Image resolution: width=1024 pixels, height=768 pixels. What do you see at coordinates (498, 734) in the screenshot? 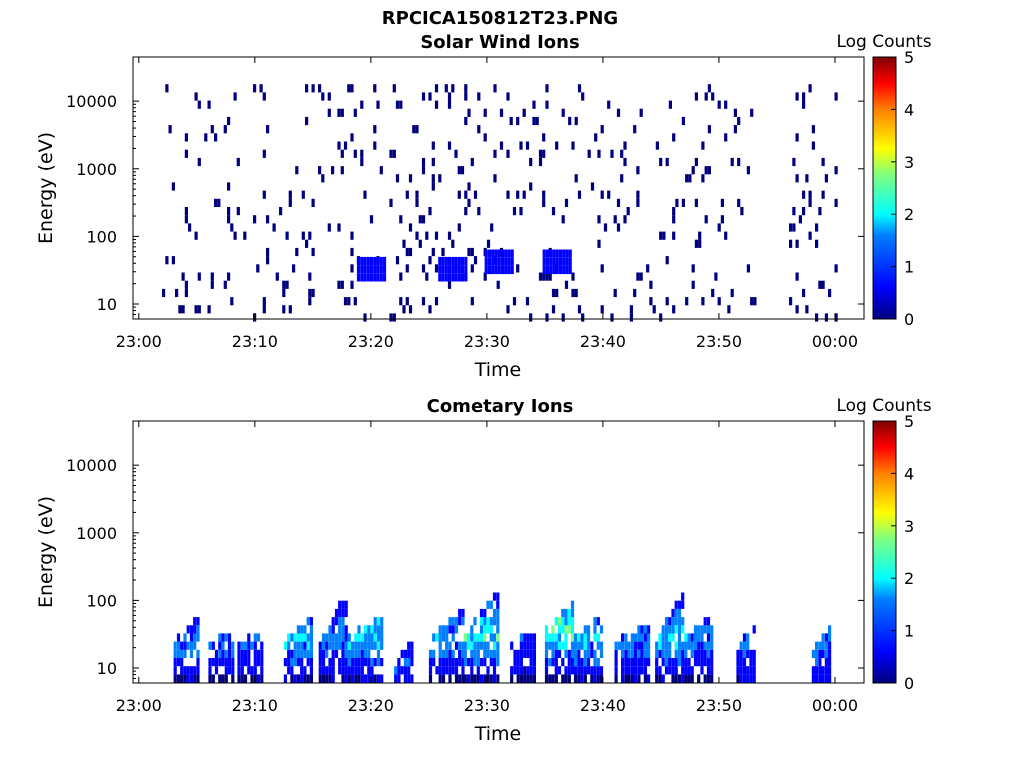
I see `x-axis-label: Time` at bounding box center [498, 734].